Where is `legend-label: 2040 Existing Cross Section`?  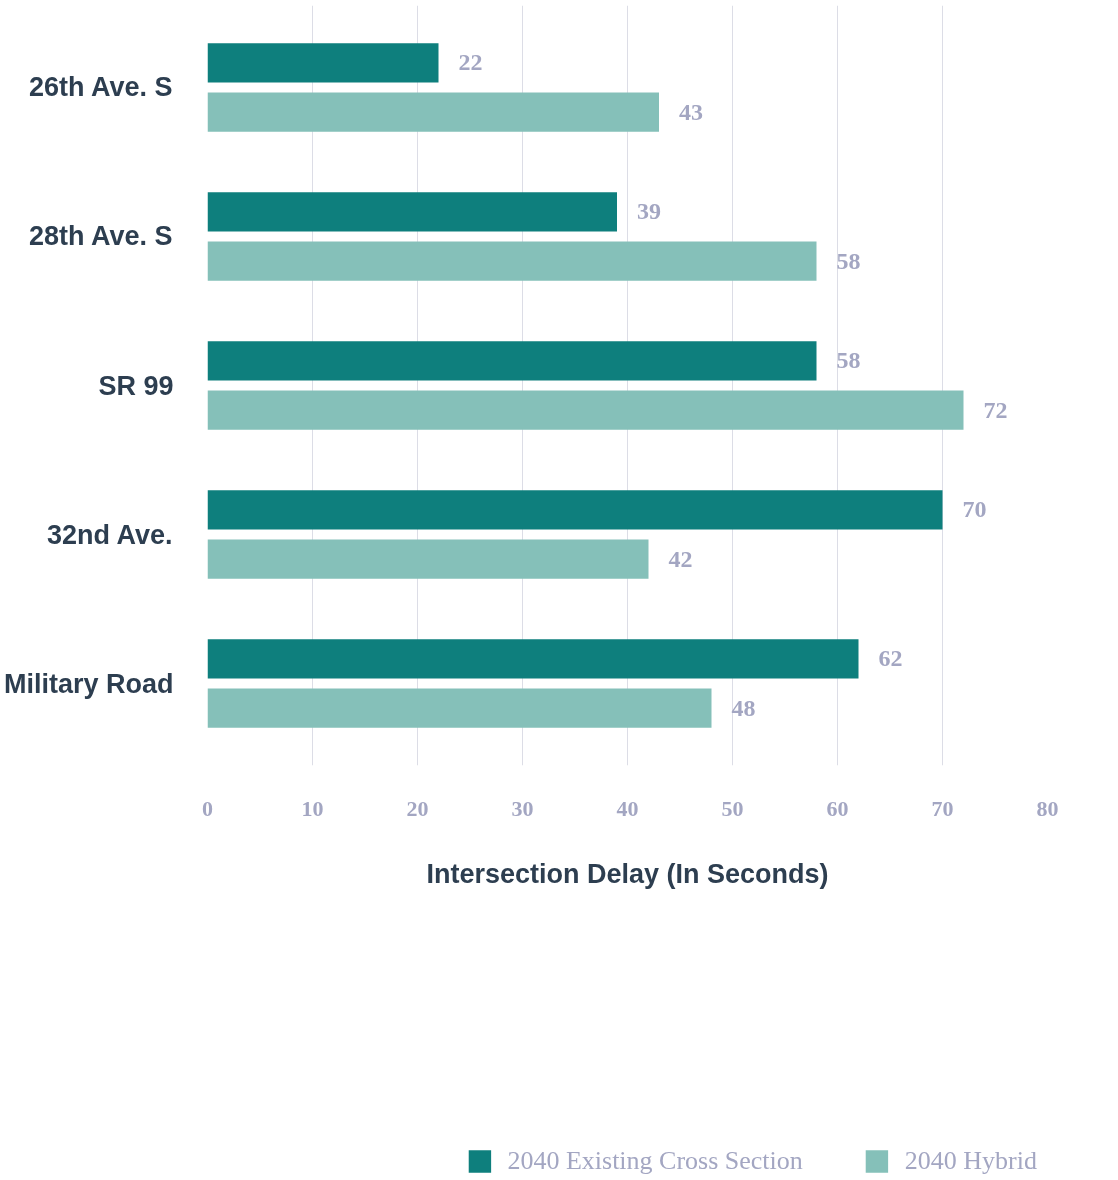
legend-label: 2040 Existing Cross Section is located at coordinates (655, 1161).